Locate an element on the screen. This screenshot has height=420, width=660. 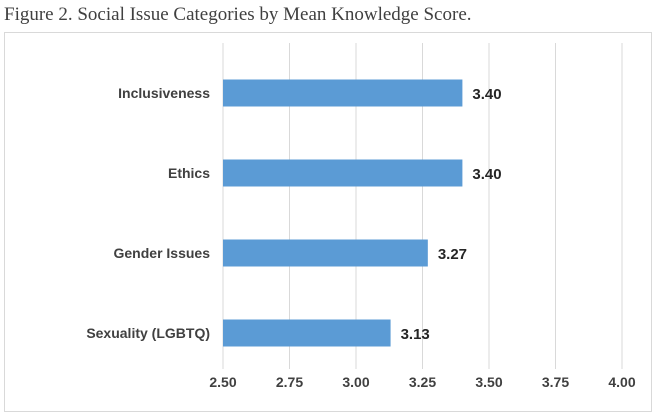
x-tick-label: 3.75 is located at coordinates (555, 382).